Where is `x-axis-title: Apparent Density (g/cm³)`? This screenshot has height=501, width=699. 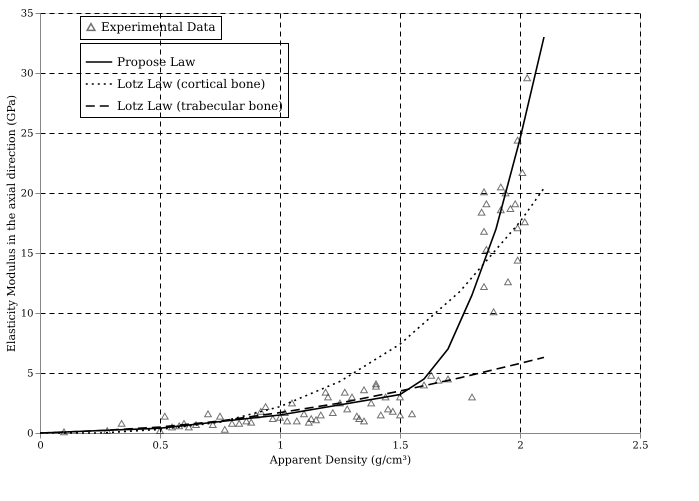 x-axis-title: Apparent Density (g/cm³) is located at coordinates (340, 460).